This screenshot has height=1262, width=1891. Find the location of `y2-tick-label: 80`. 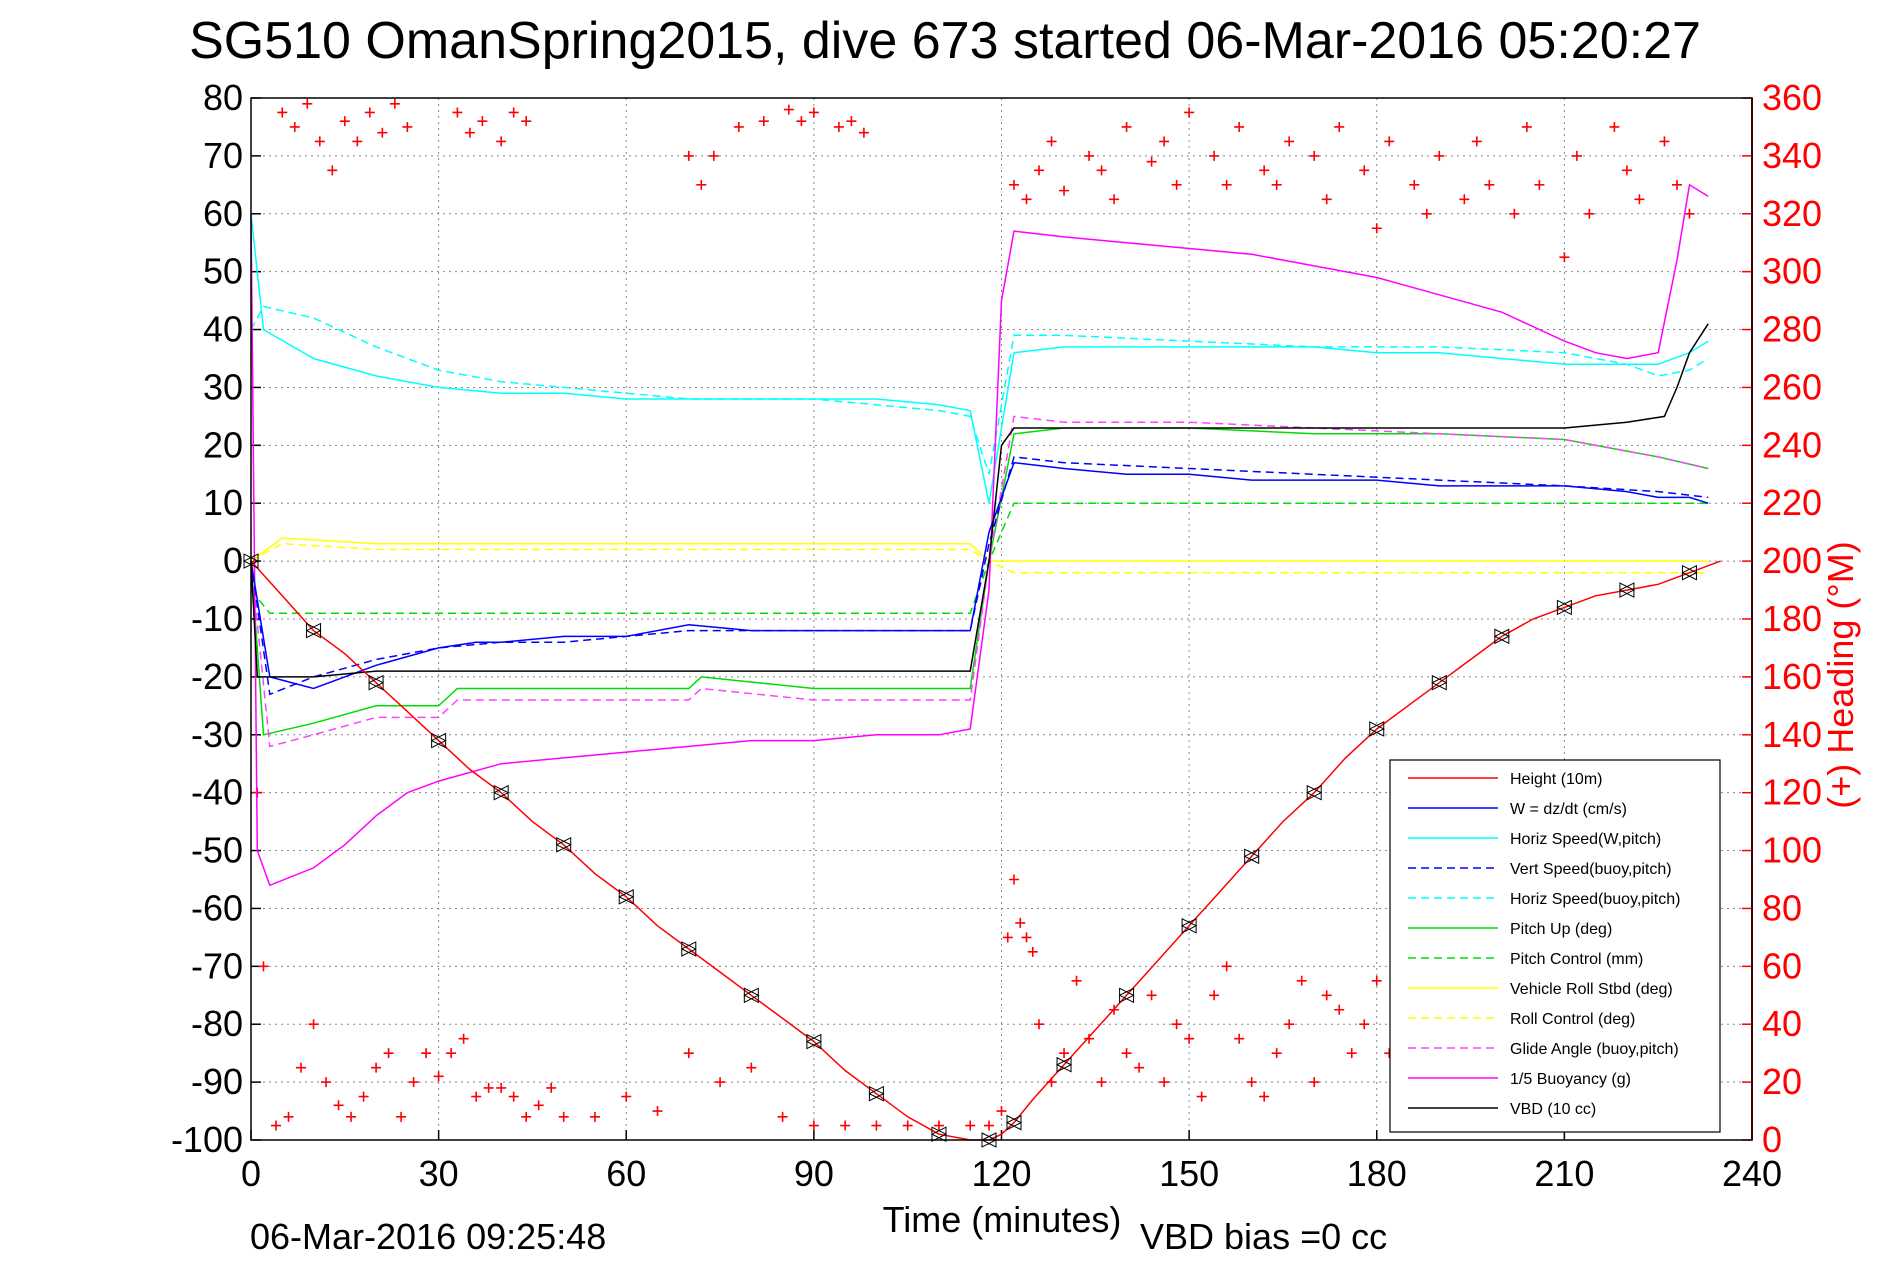

y2-tick-label: 80 is located at coordinates (1782, 907).